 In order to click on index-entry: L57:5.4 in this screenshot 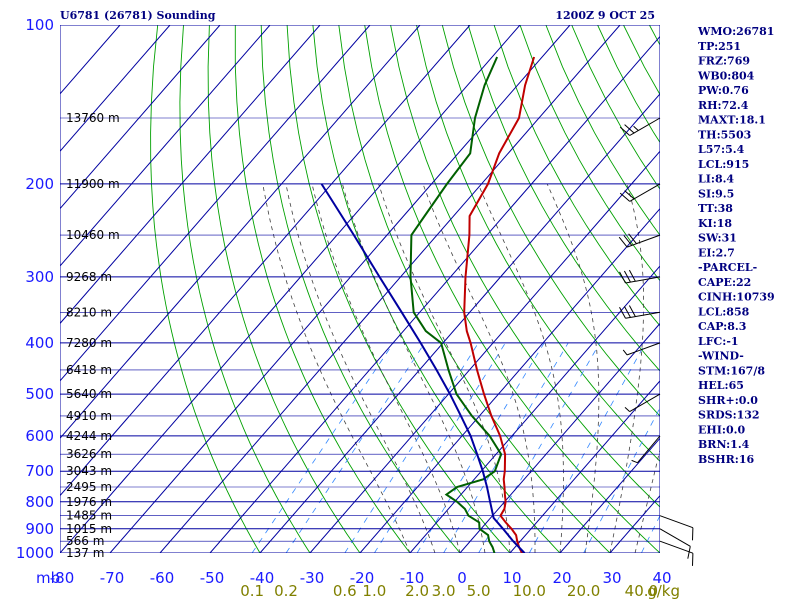, I will do `click(721, 149)`.